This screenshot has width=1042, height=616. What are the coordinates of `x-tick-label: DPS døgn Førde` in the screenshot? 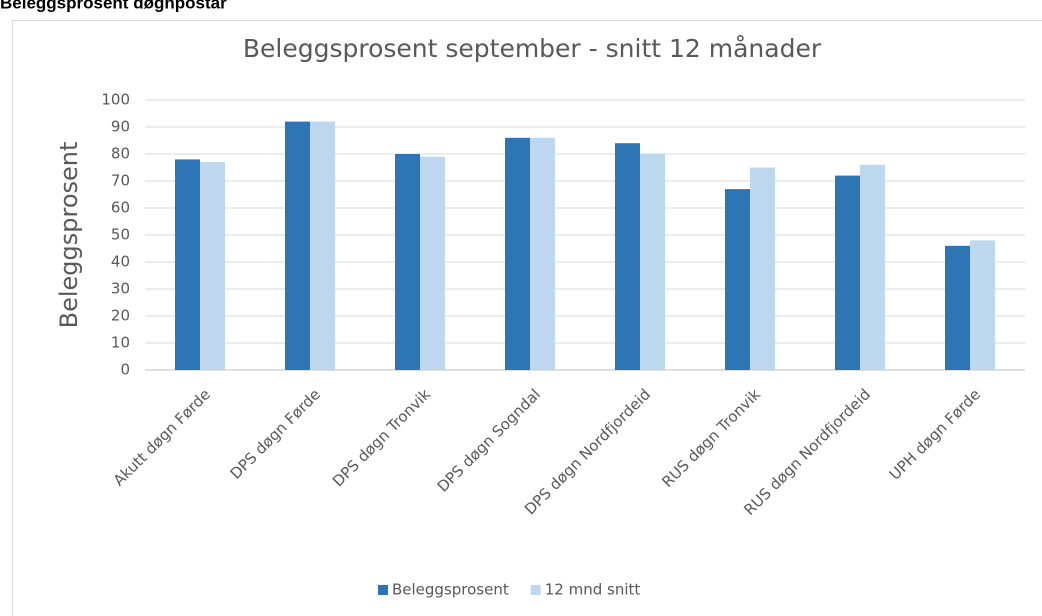 It's located at (275, 433).